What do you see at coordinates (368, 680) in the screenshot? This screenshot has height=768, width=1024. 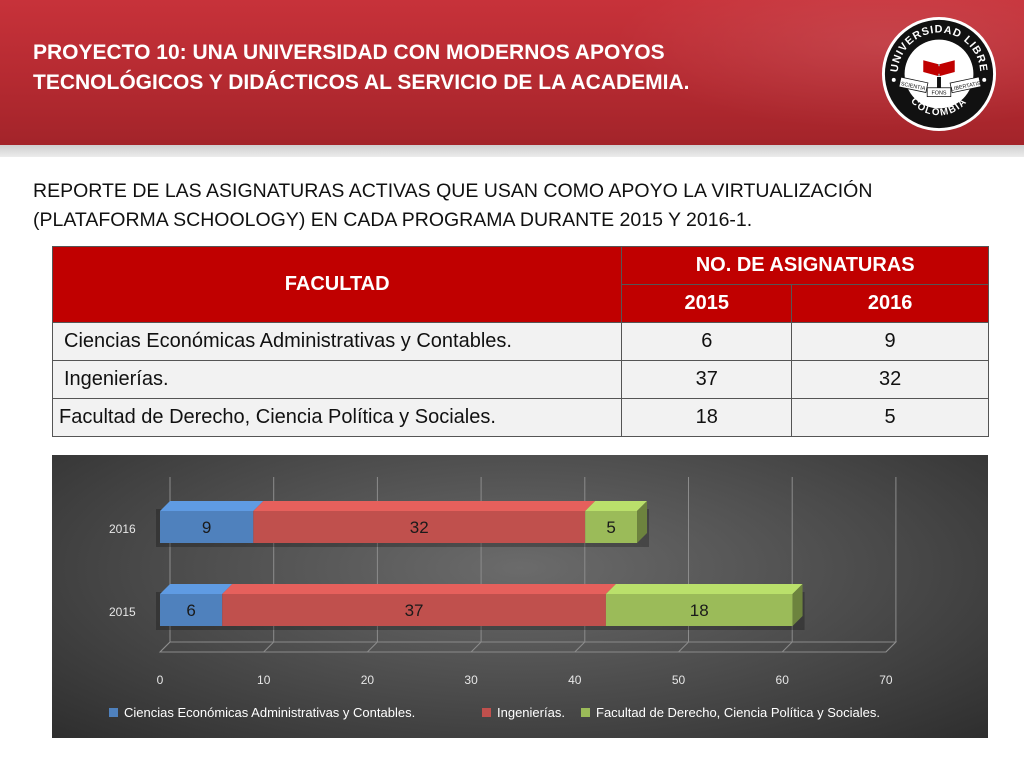 I see `x-tick-label: 20` at bounding box center [368, 680].